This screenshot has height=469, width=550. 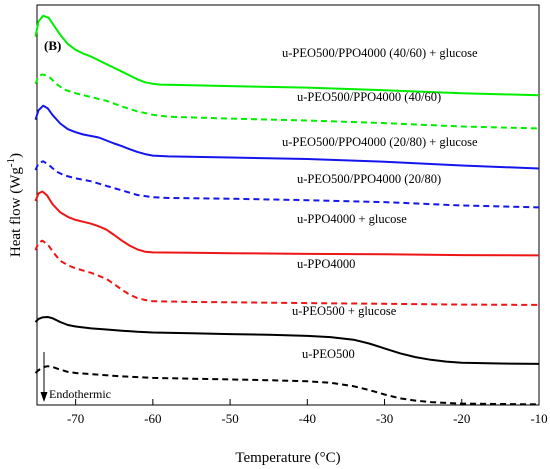 I want to click on series-line-4-u-ppo4000-glucose, so click(x=287, y=223).